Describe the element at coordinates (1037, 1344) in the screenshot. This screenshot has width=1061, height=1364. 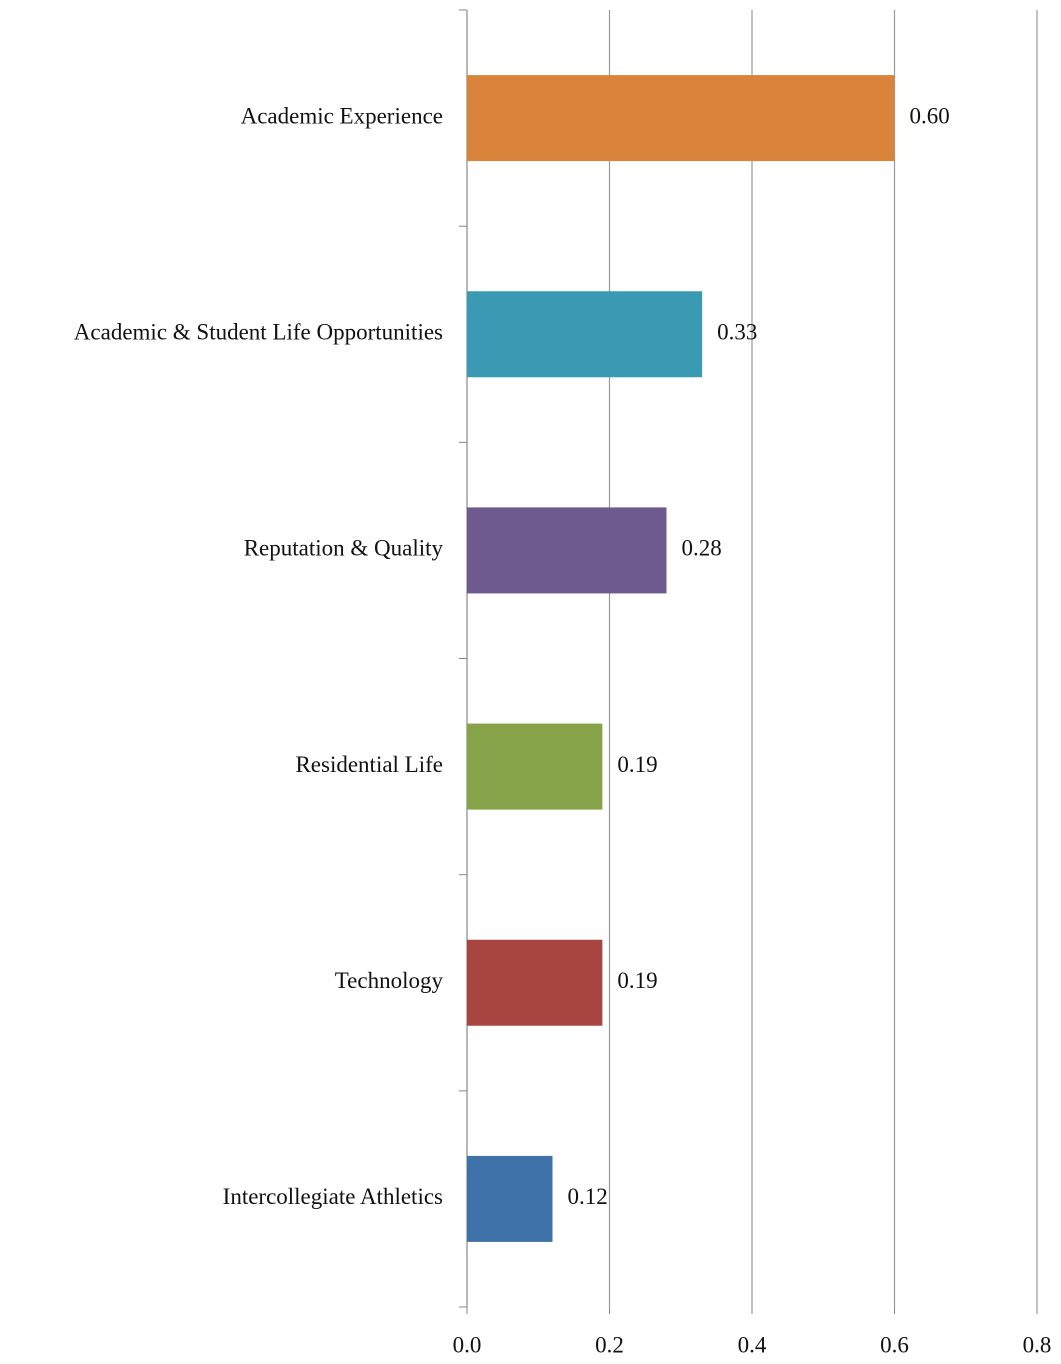
I see `x-tick-label: 0.8` at that location.